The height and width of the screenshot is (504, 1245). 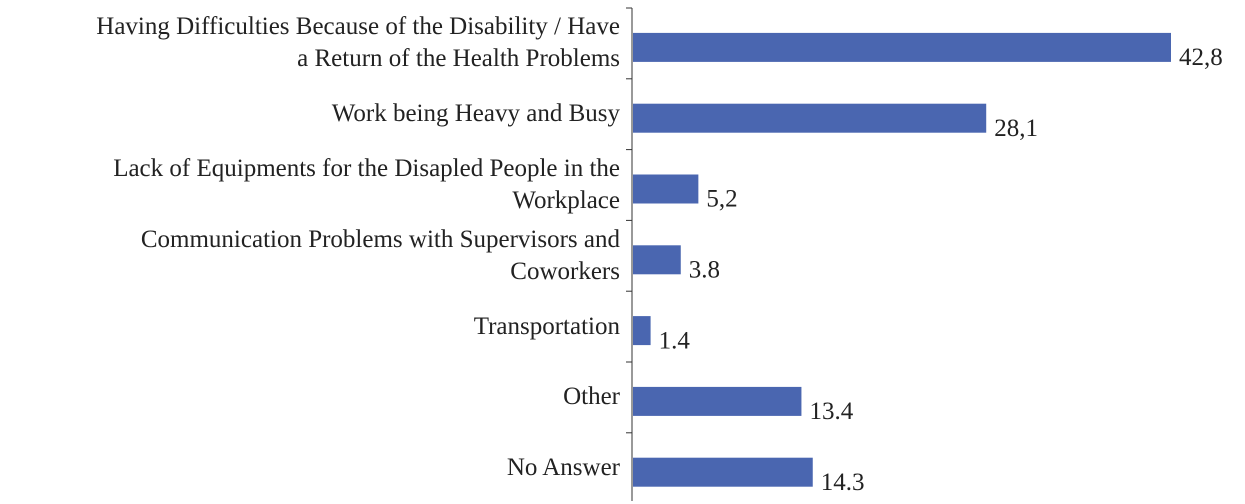 What do you see at coordinates (1201, 57) in the screenshot?
I see `data-label: 42,8` at bounding box center [1201, 57].